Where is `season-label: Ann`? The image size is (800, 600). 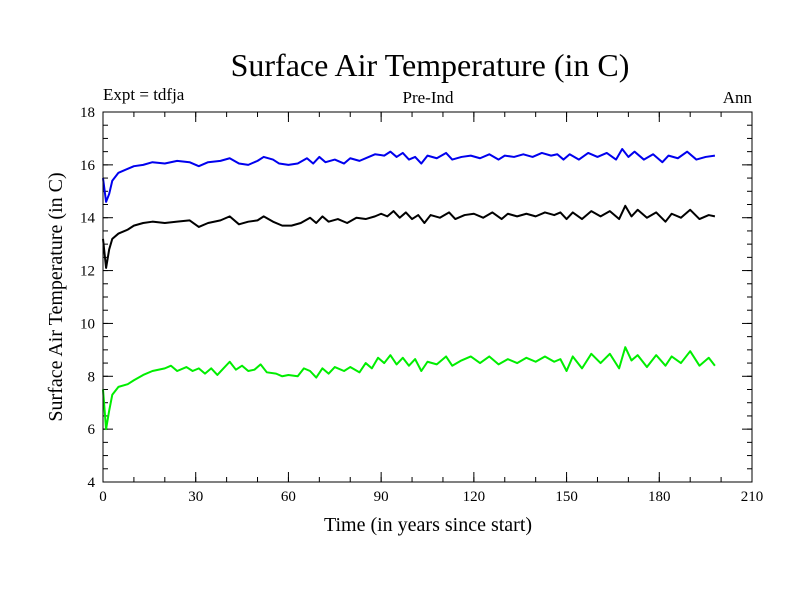
season-label: Ann is located at coordinates (738, 97).